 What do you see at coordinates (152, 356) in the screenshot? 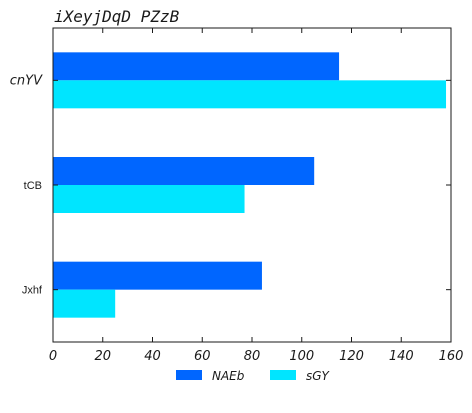
I see `x-tick-label: 40` at bounding box center [152, 356].